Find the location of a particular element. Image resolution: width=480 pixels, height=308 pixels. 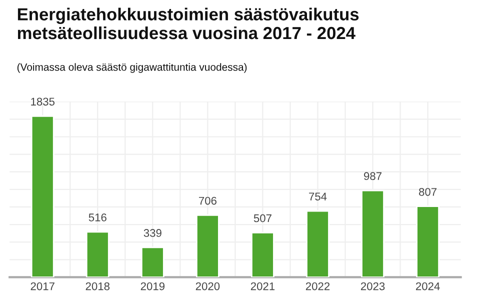

x-tick-label: 2024 is located at coordinates (428, 286).